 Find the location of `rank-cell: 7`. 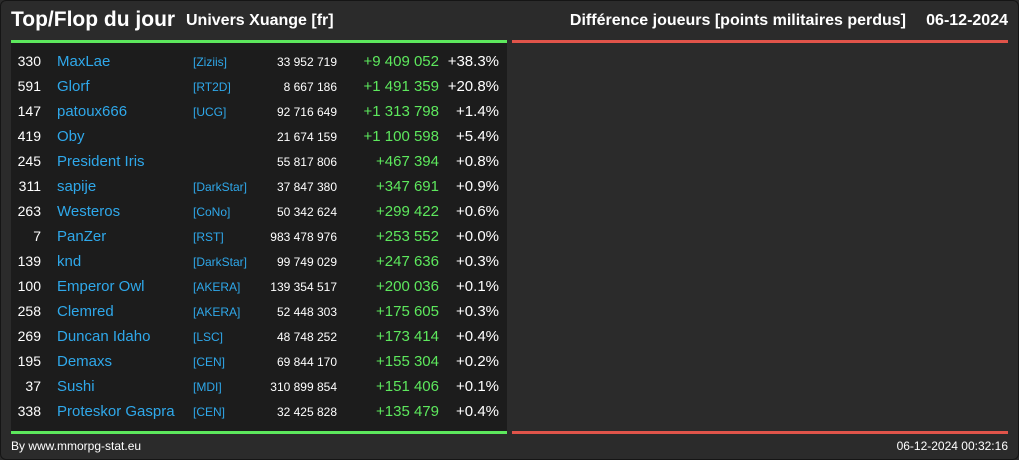

rank-cell: 7 is located at coordinates (37, 236).